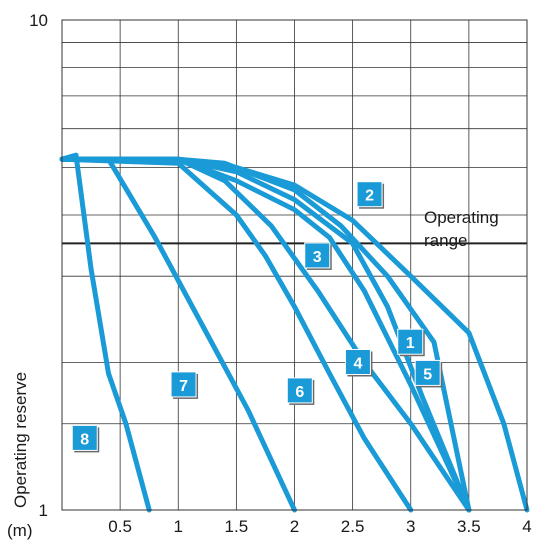  I want to click on badge-2: 2, so click(370, 195).